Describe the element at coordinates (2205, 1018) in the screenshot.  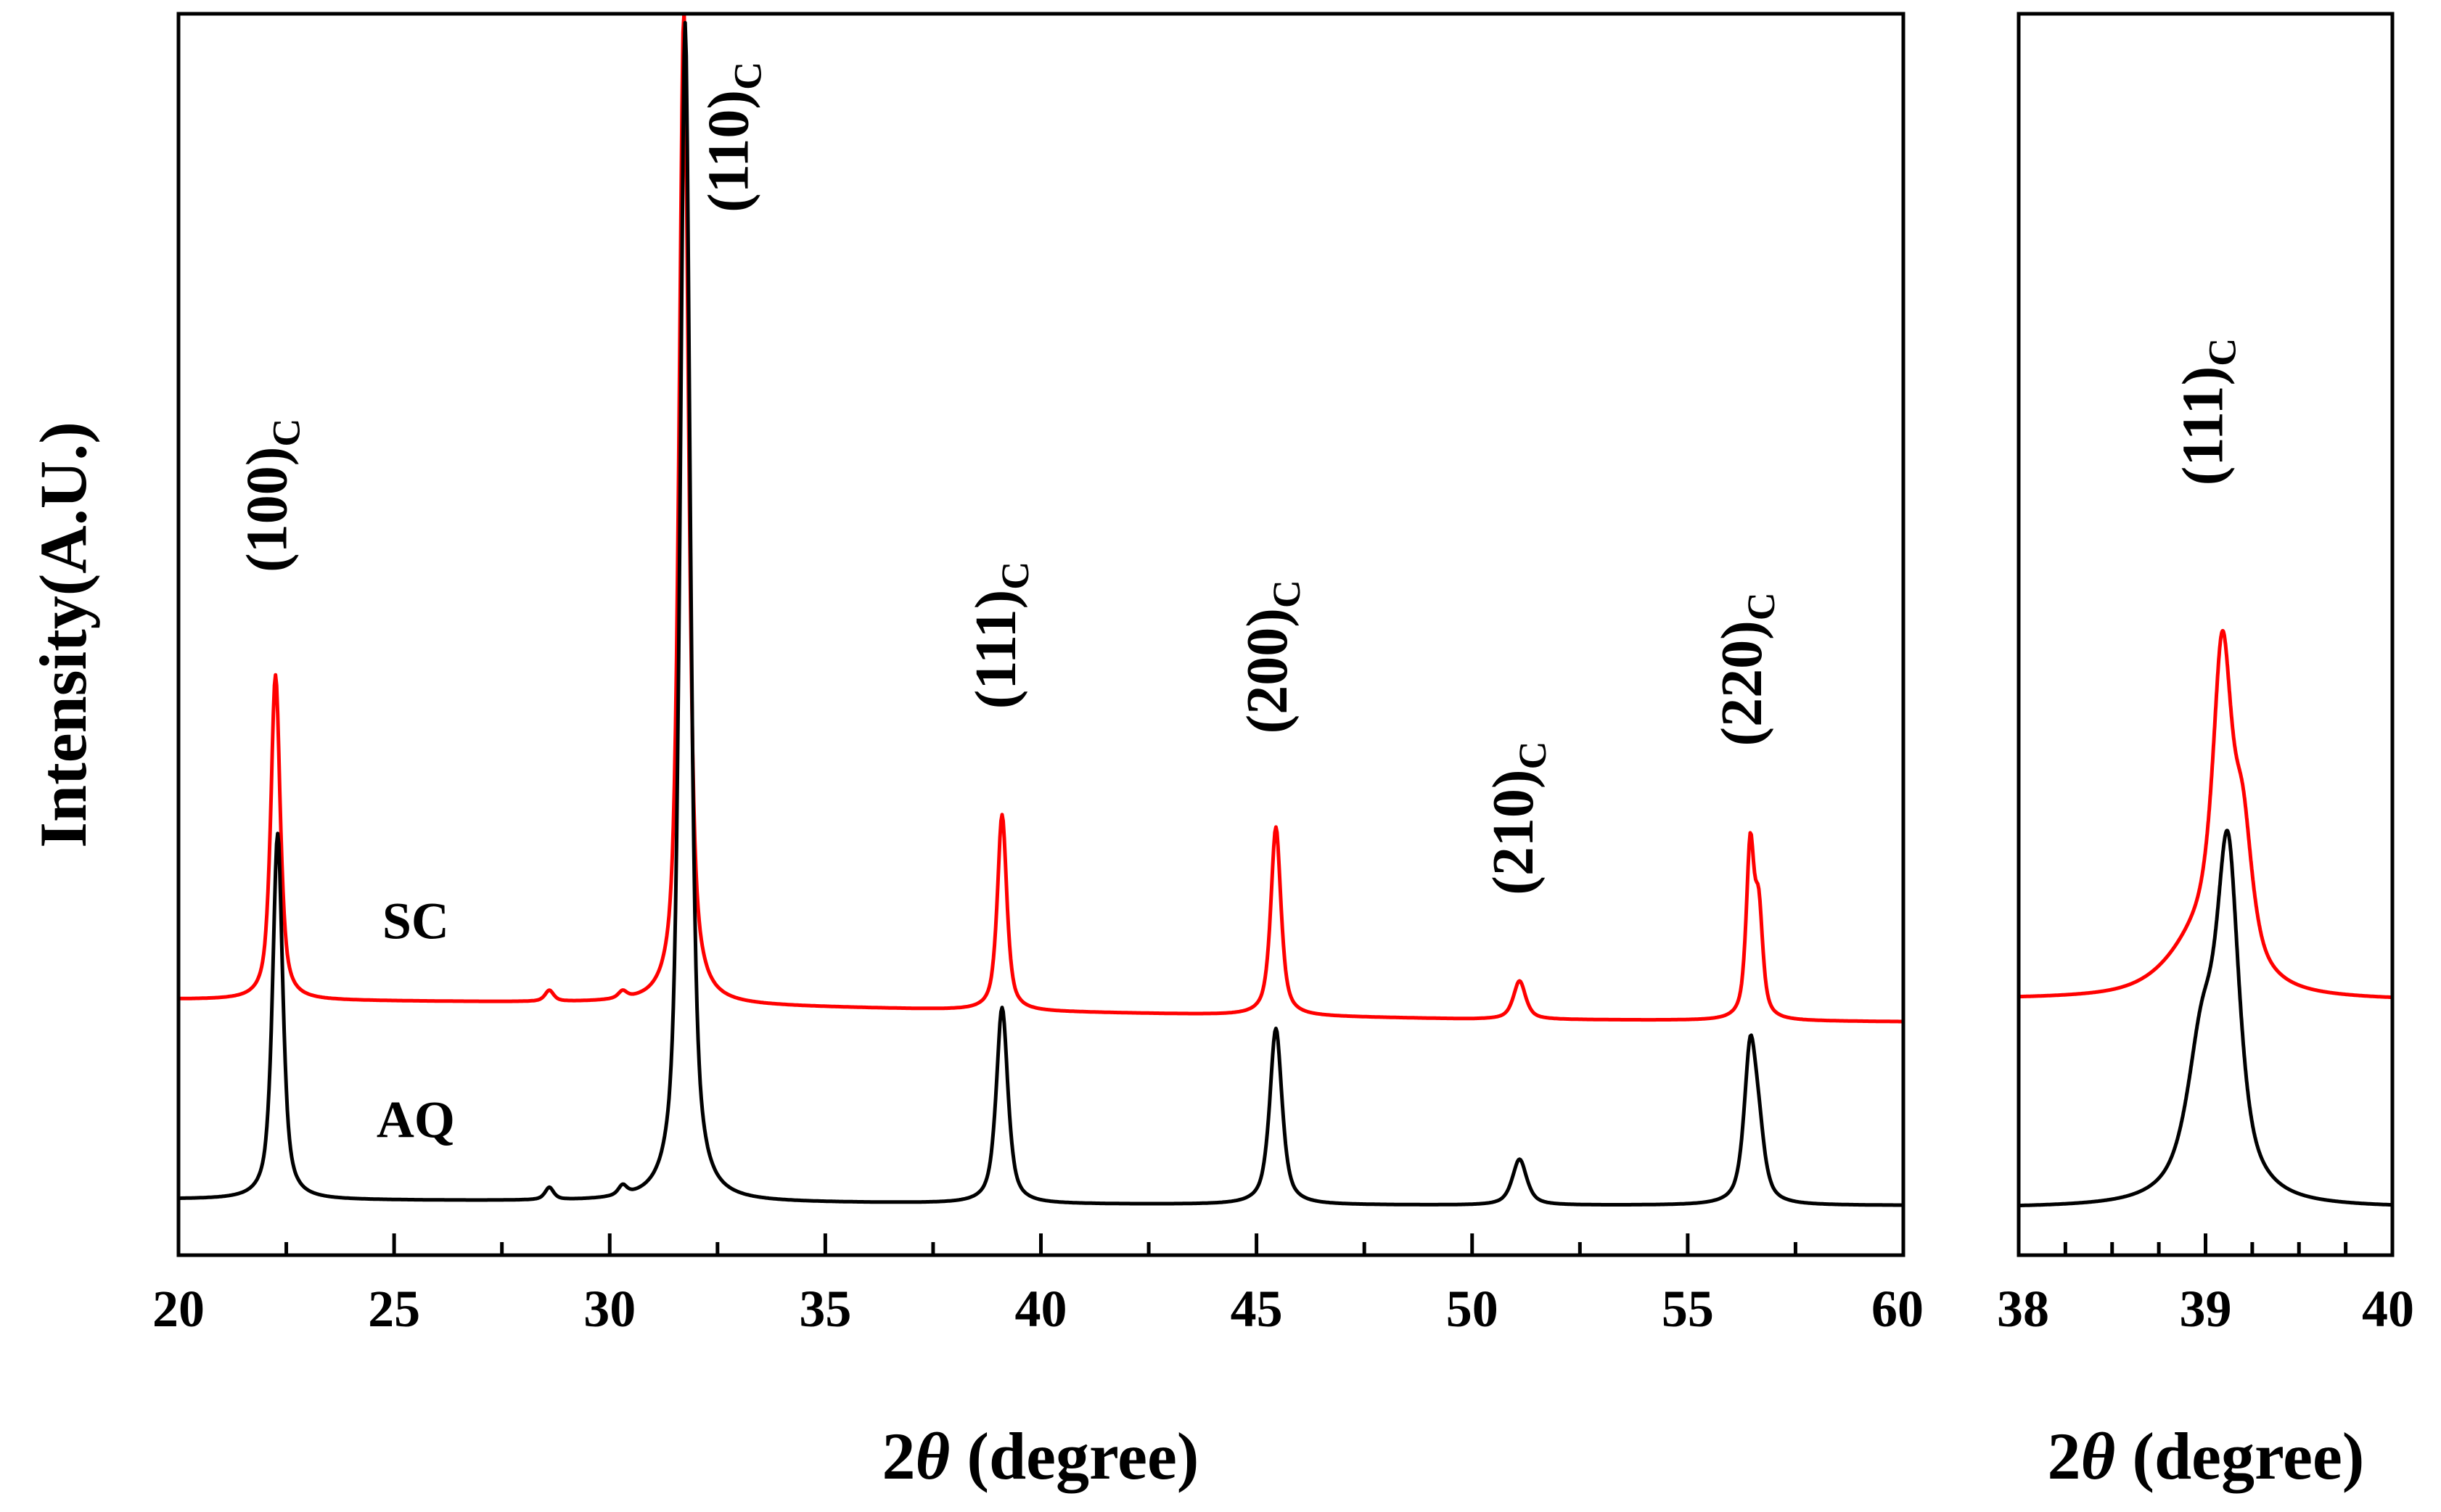
I see `inset-series-line-aq` at that location.